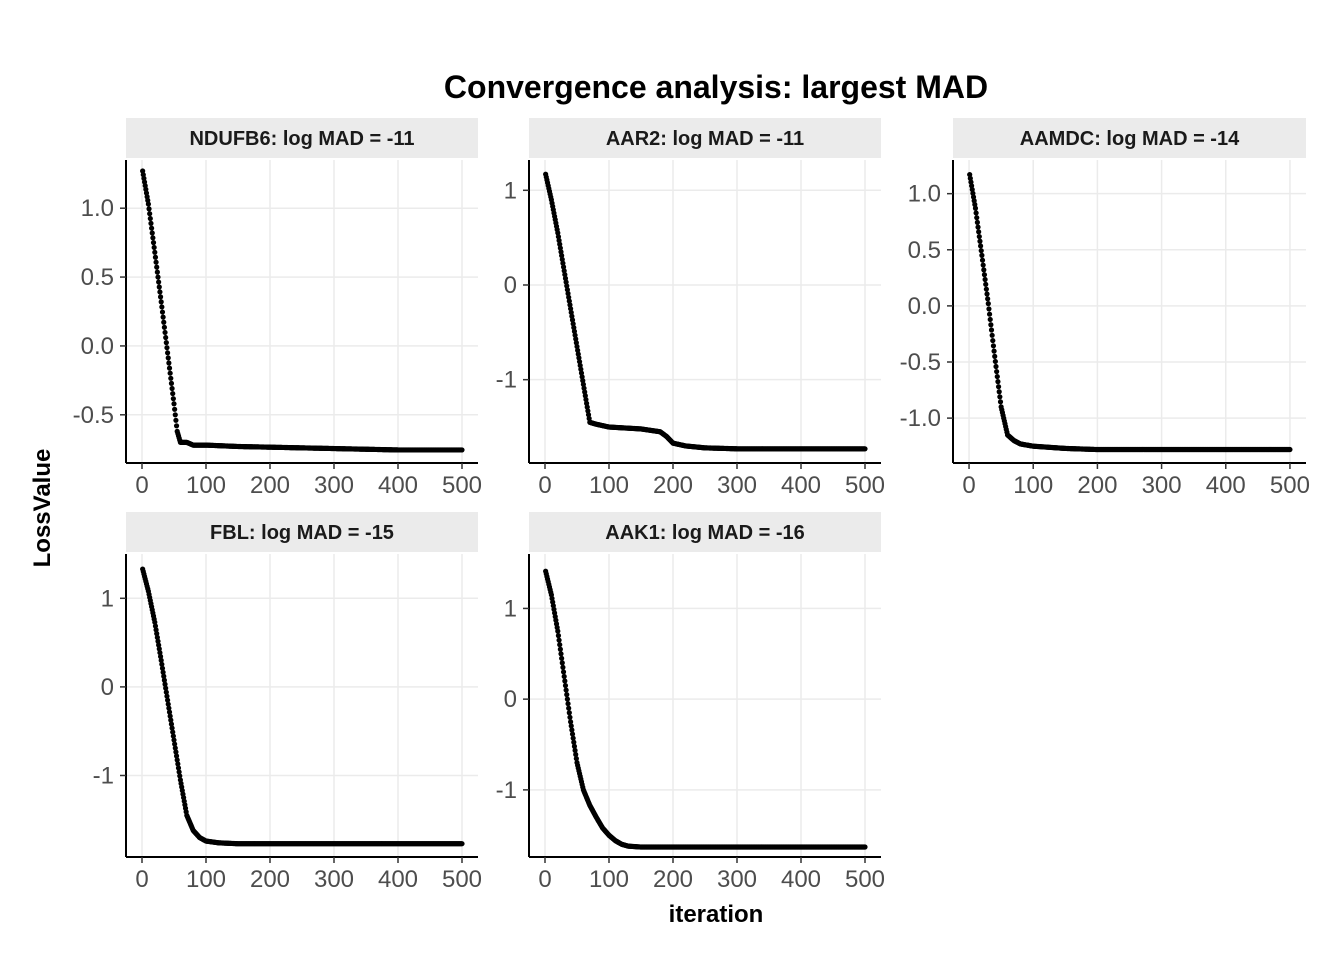 Image resolution: width=1344 pixels, height=960 pixels. What do you see at coordinates (510, 699) in the screenshot?
I see `y-tick-label: 0` at bounding box center [510, 699].